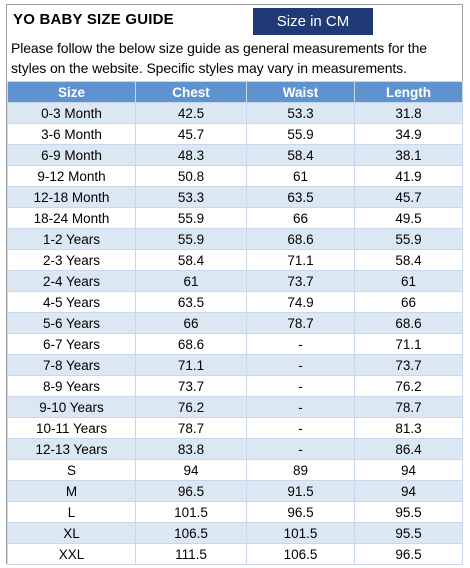 Image resolution: width=470 pixels, height=568 pixels. What do you see at coordinates (408, 239) in the screenshot?
I see `cell-length: 55.9` at bounding box center [408, 239].